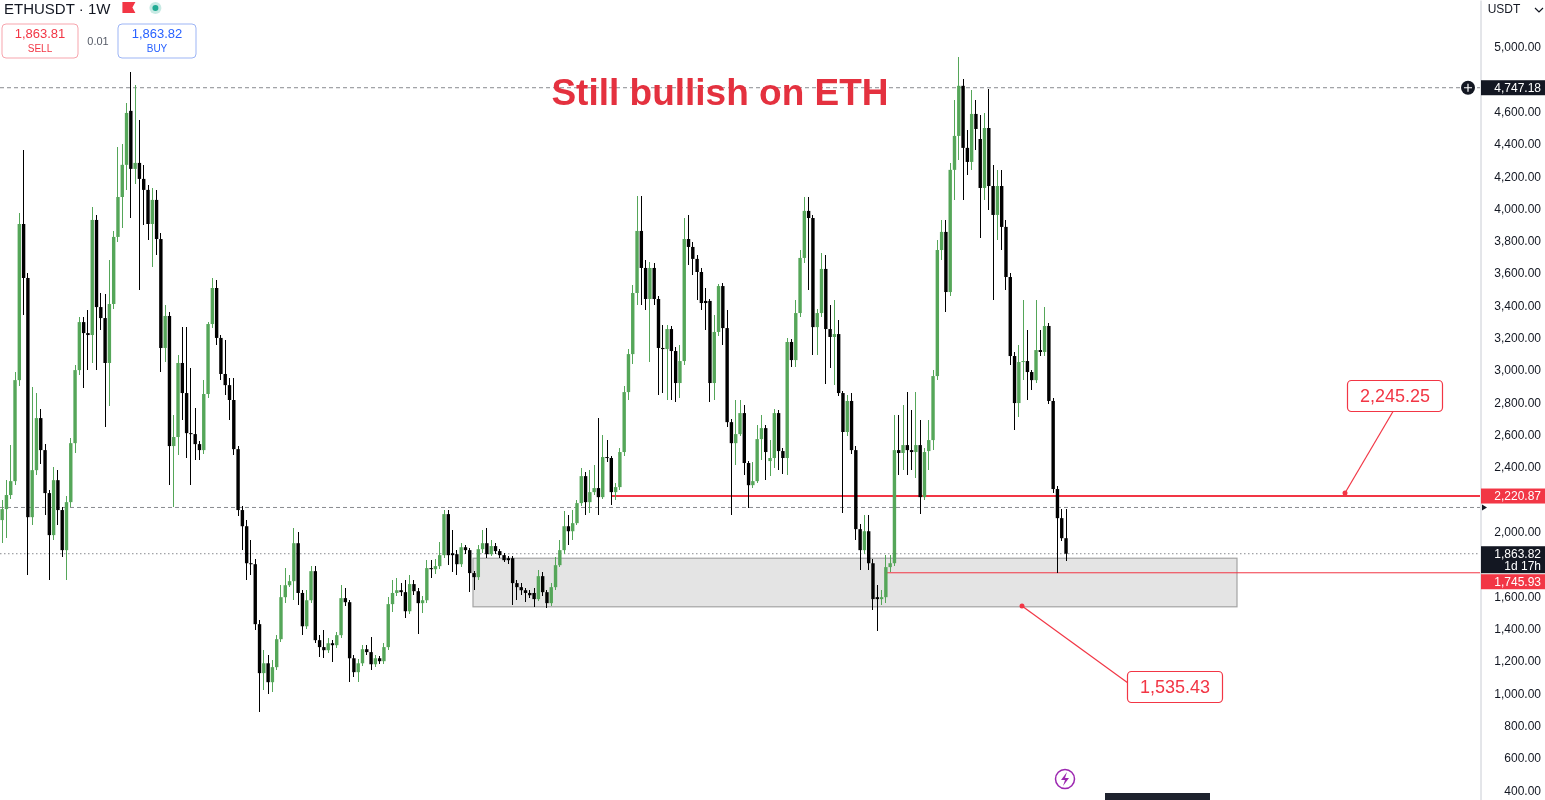 The height and width of the screenshot is (800, 1545). I want to click on y-tick-label: 3,200.00, so click(1518, 338).